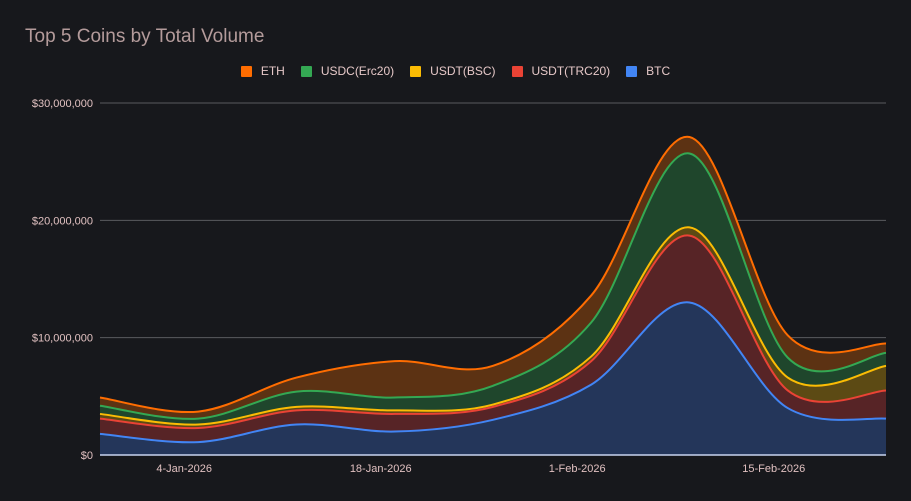 Image resolution: width=911 pixels, height=501 pixels. I want to click on legend-item: ETH, so click(262, 71).